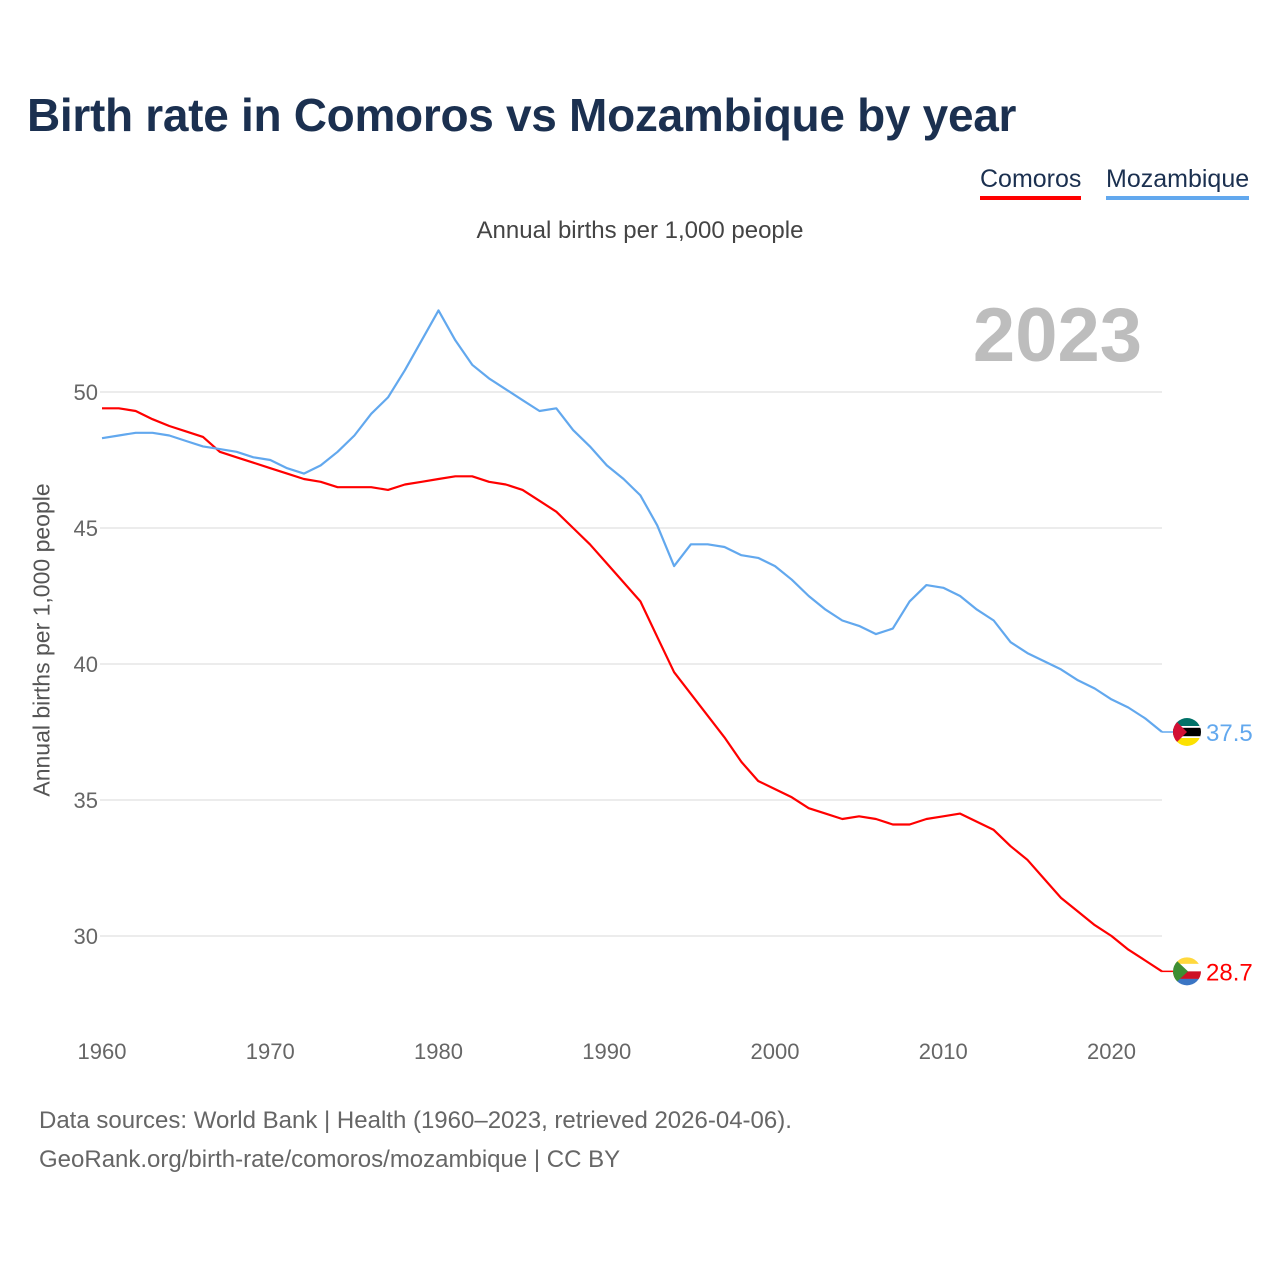  I want to click on y-tick-label: 30, so click(86, 936).